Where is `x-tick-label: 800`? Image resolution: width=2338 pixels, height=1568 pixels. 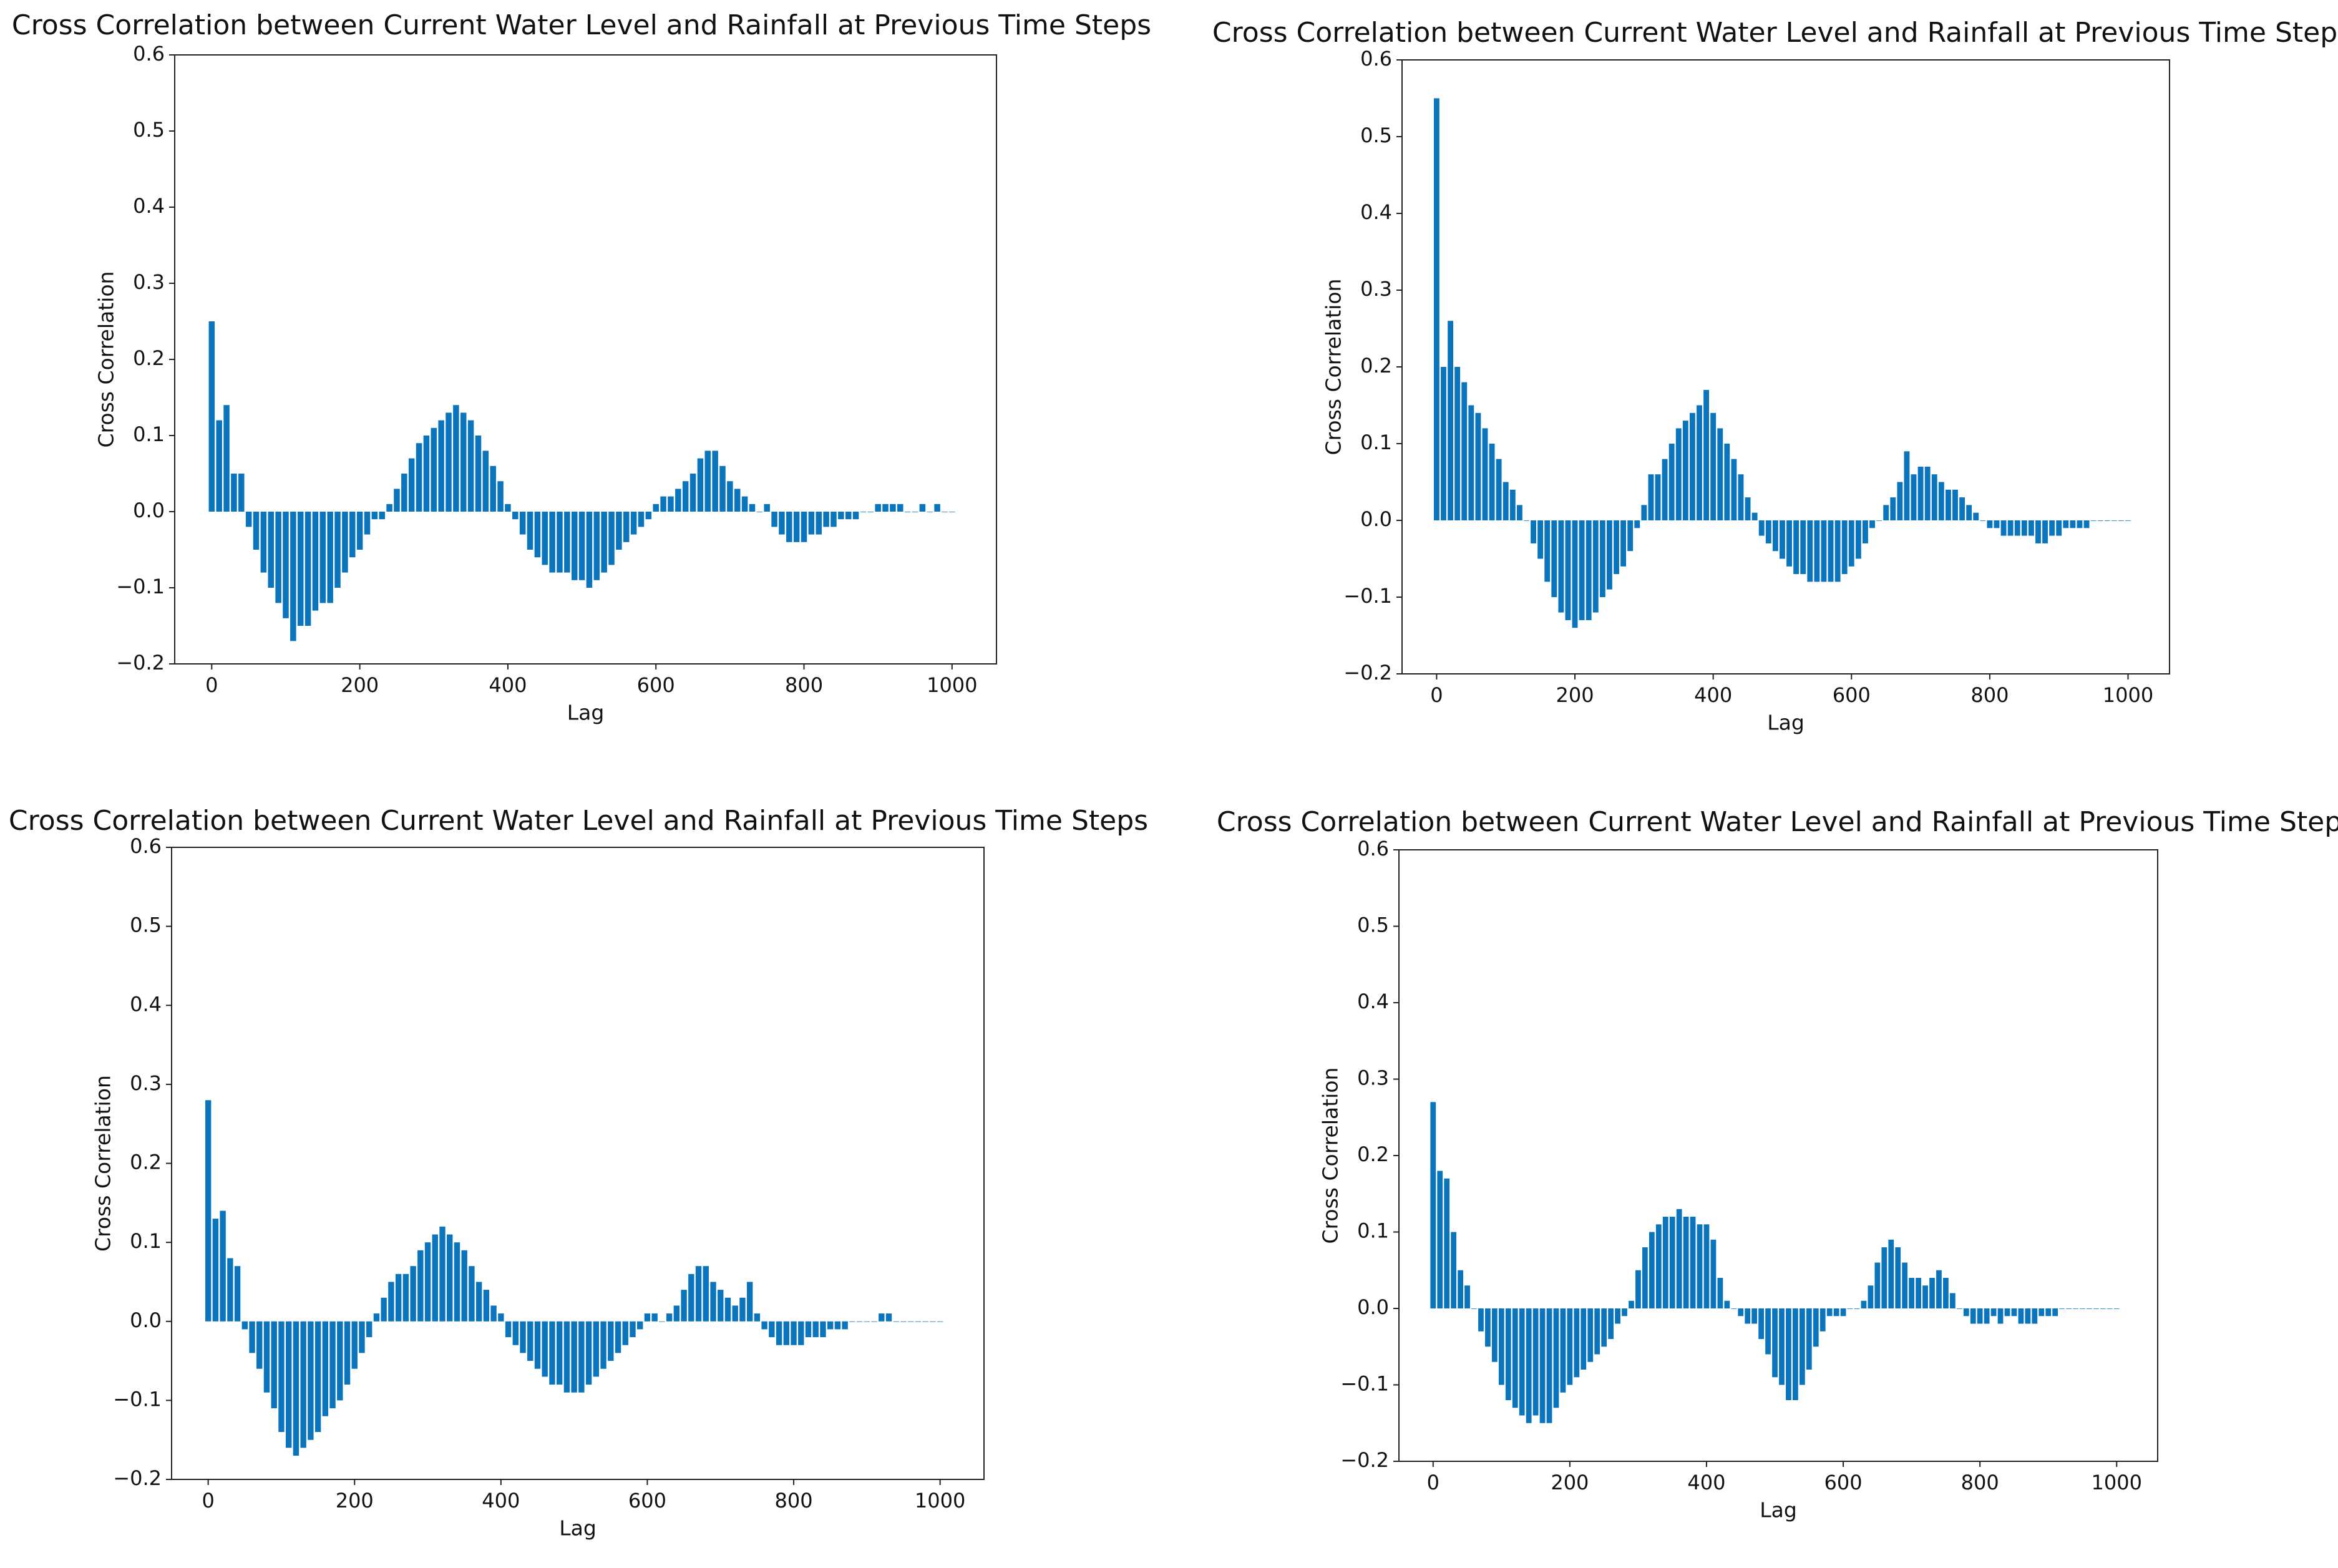 x-tick-label: 800 is located at coordinates (1989, 695).